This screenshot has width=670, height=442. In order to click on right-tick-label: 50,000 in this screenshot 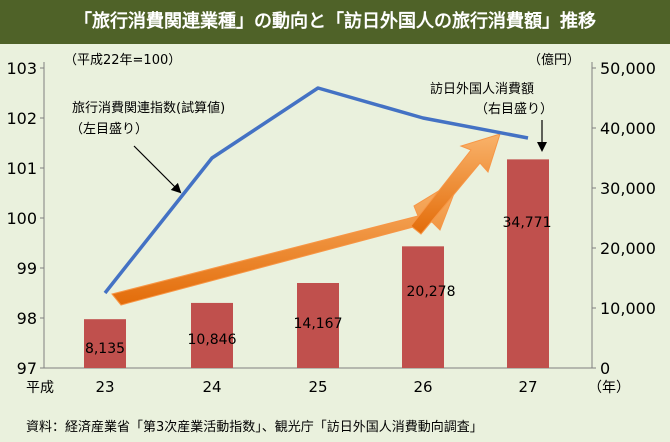, I will do `click(628, 68)`.